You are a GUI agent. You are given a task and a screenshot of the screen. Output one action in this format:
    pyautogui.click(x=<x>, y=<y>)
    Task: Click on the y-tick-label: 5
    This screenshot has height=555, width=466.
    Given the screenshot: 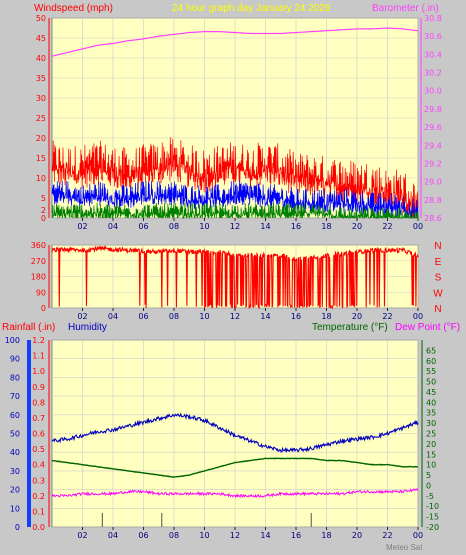 What is the action you would take?
    pyautogui.click(x=43, y=198)
    